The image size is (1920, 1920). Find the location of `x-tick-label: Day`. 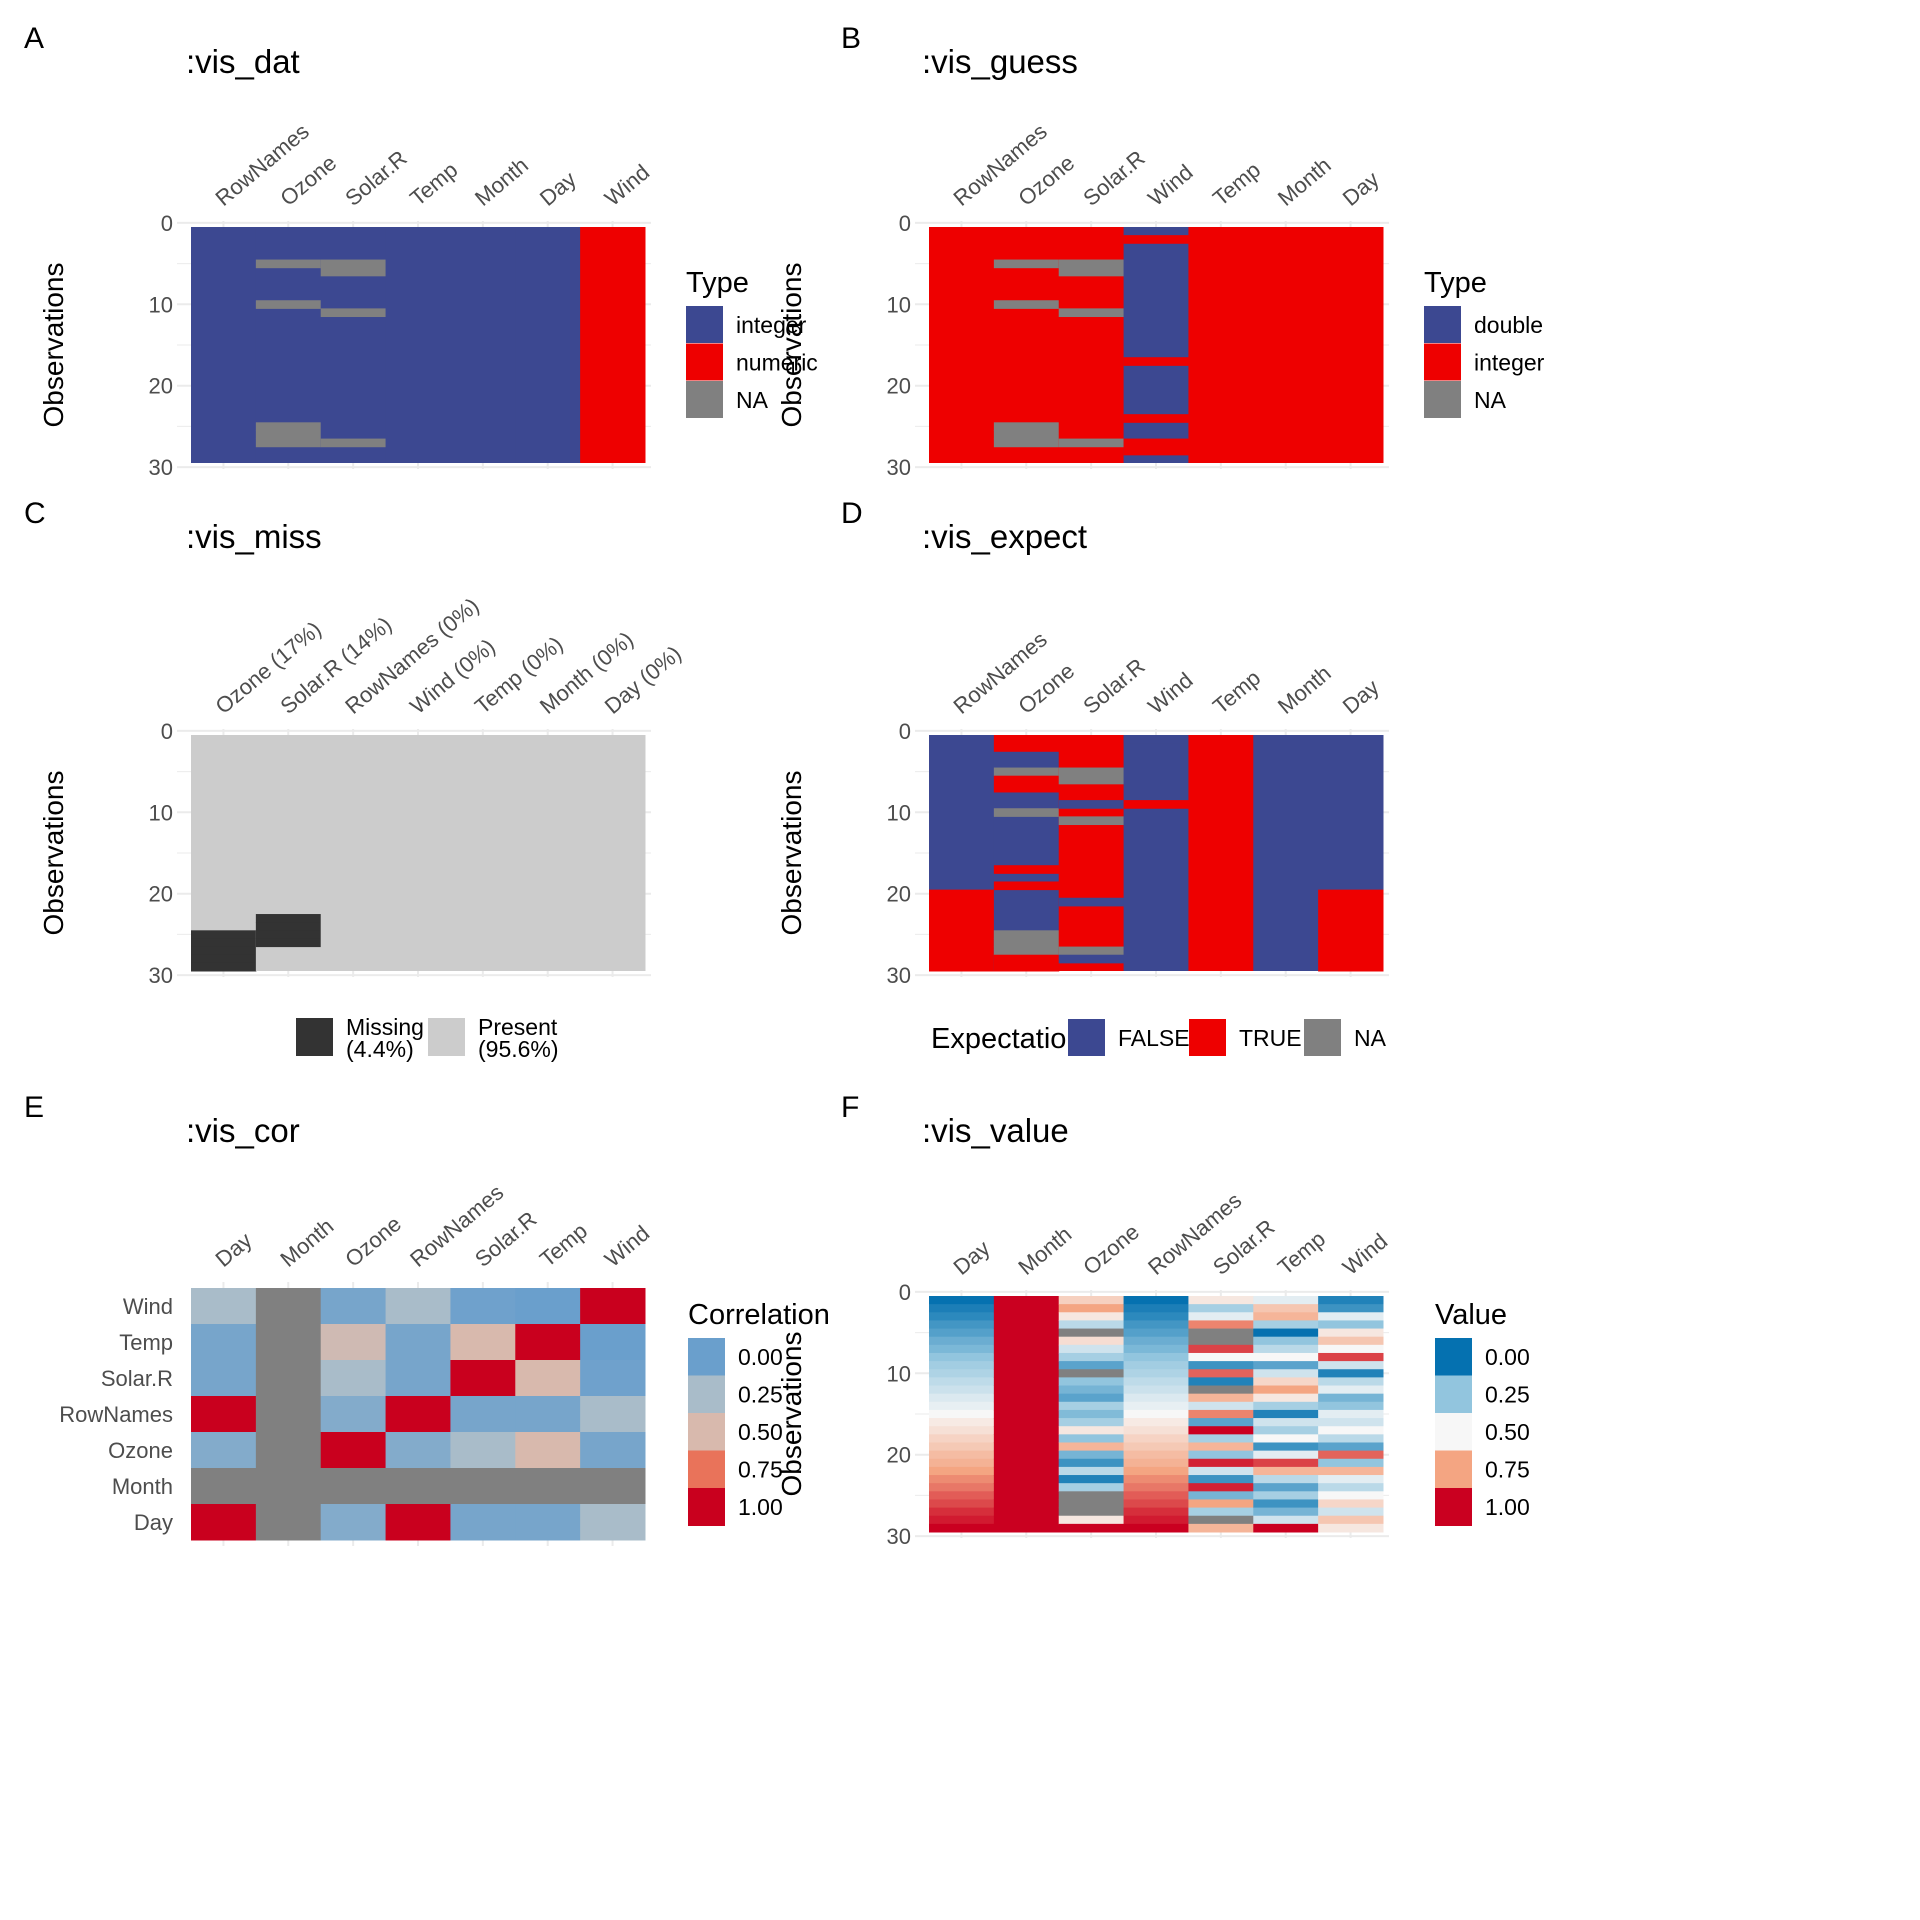

x-tick-label: Day is located at coordinates (234, 1250).